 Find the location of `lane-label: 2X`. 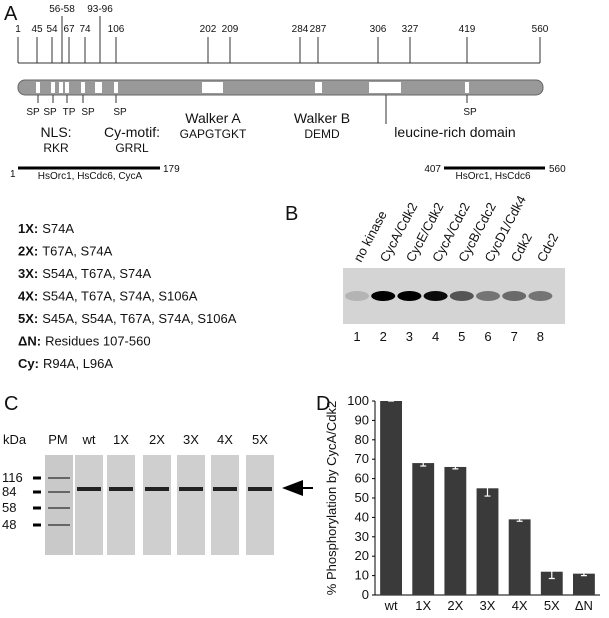

lane-label: 2X is located at coordinates (157, 439).